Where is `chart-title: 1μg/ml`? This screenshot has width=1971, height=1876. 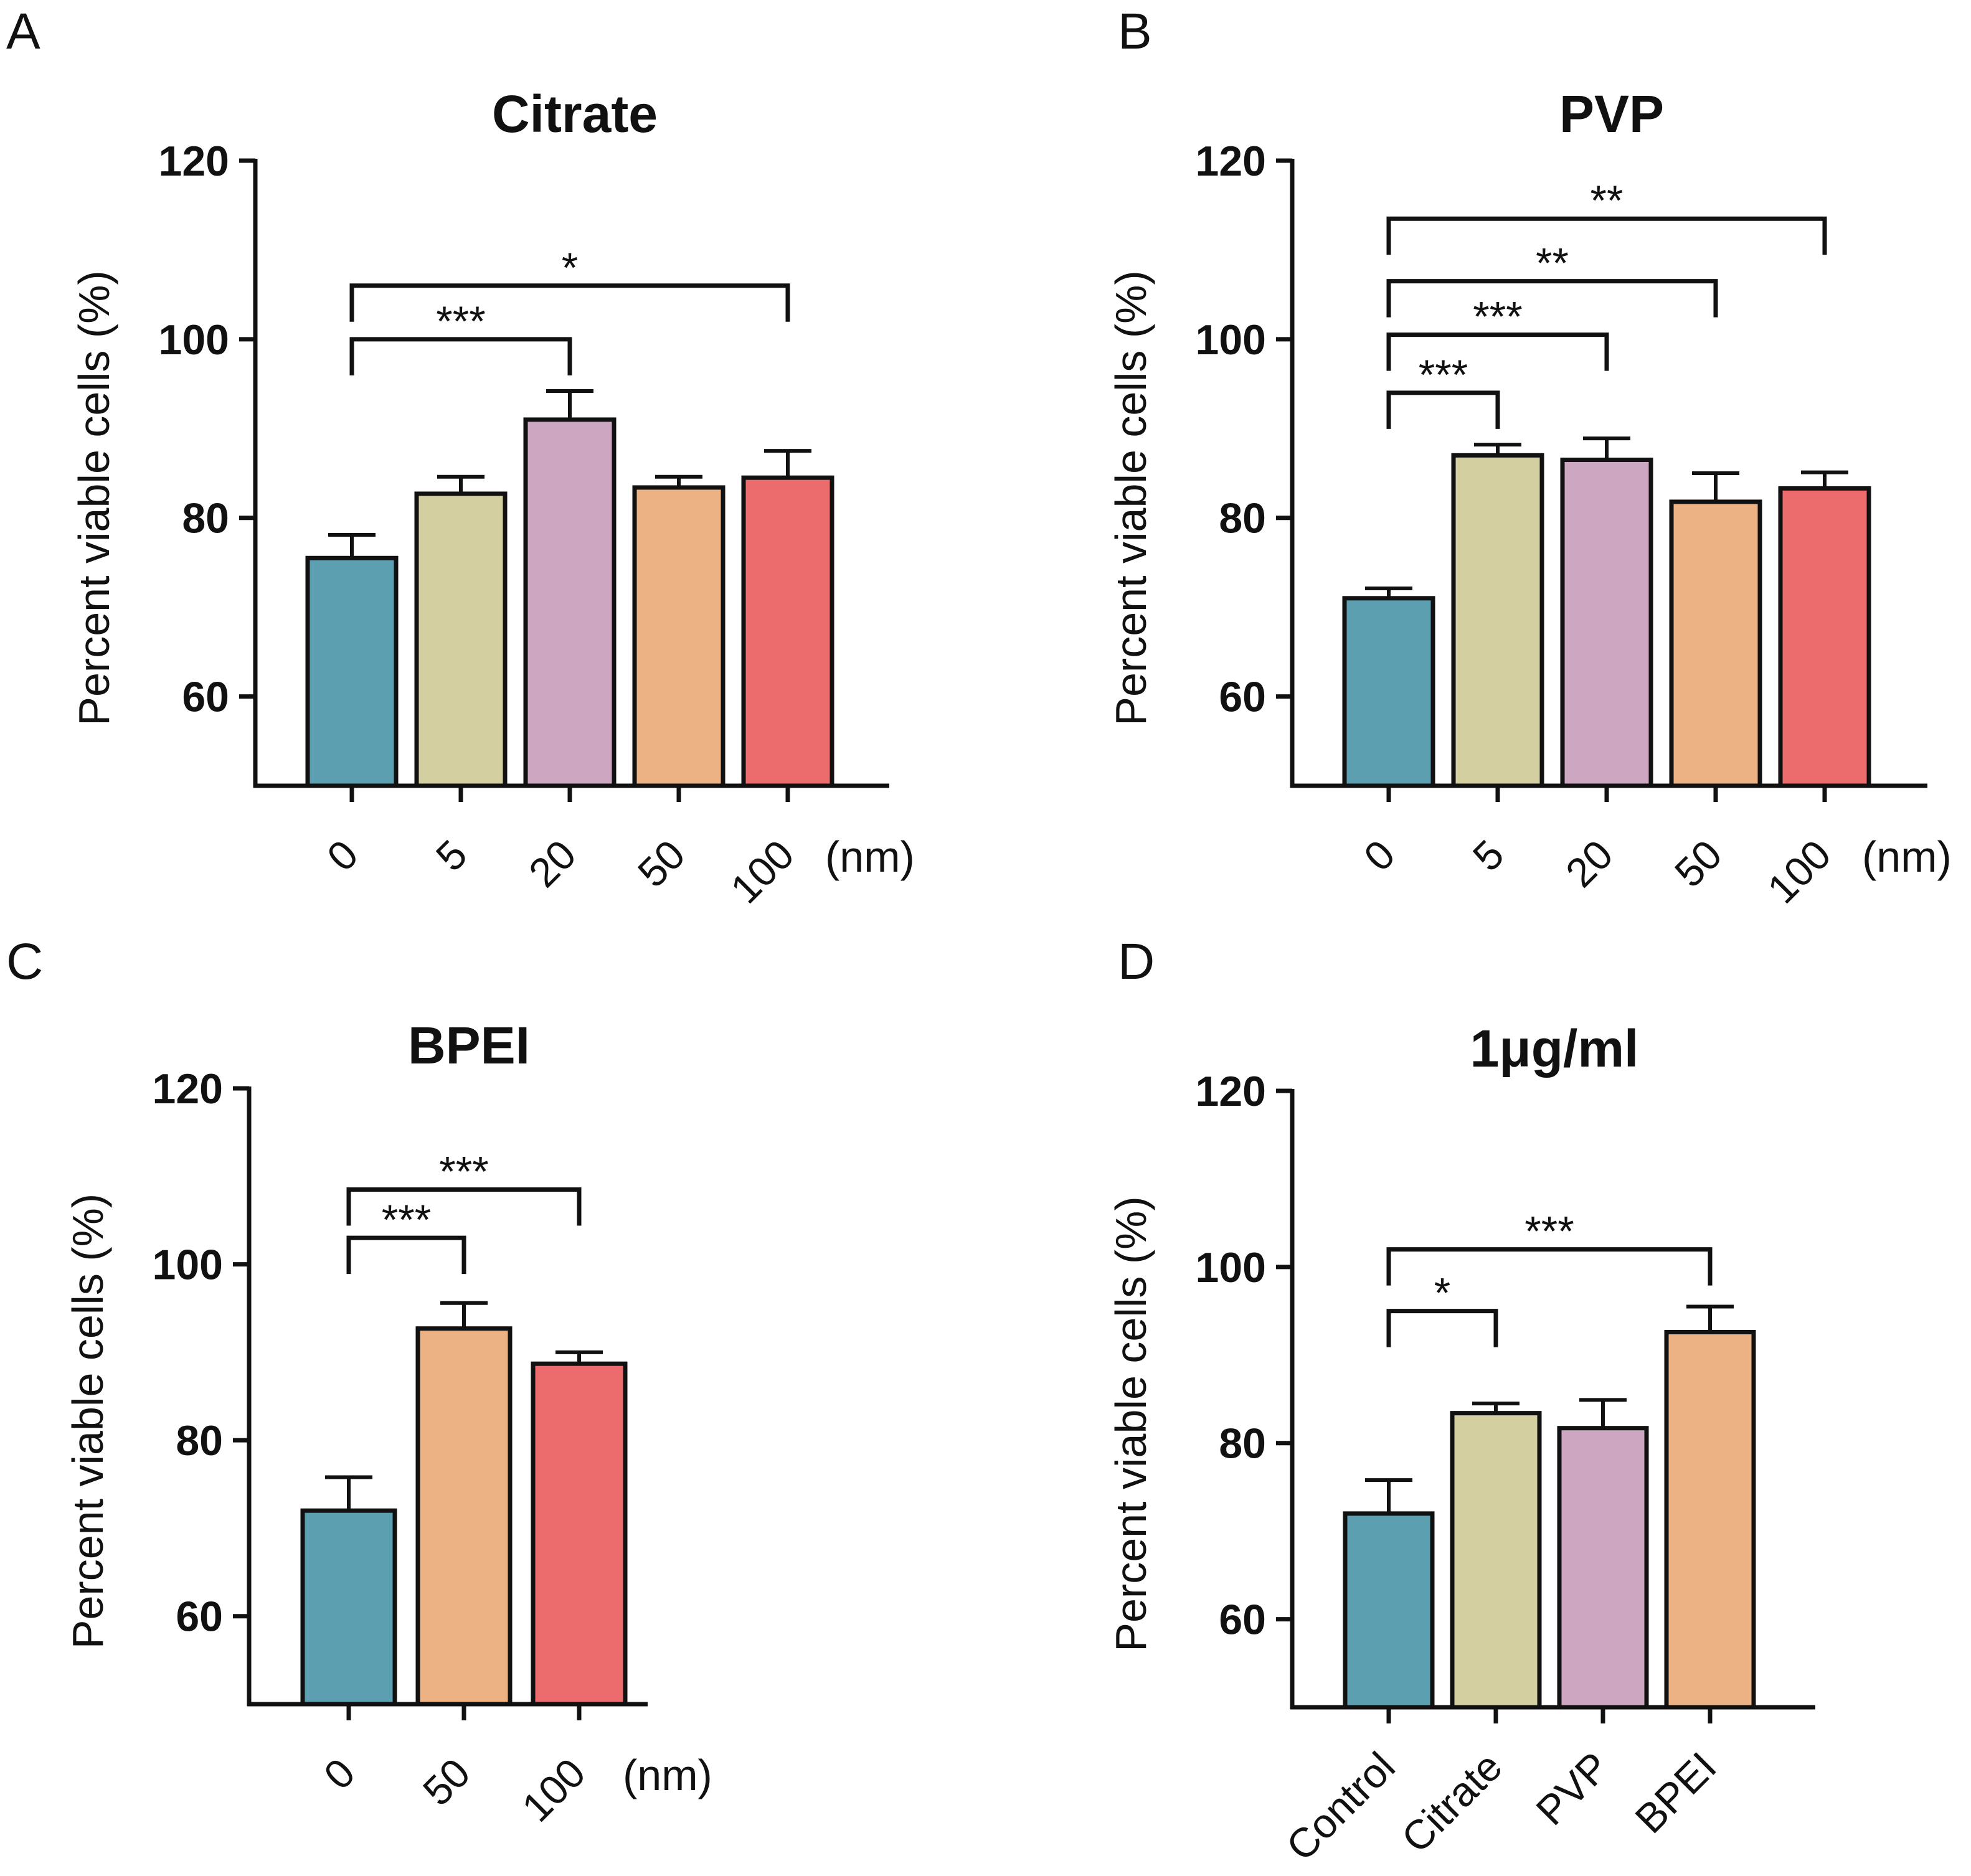 chart-title: 1μg/ml is located at coordinates (1554, 1048).